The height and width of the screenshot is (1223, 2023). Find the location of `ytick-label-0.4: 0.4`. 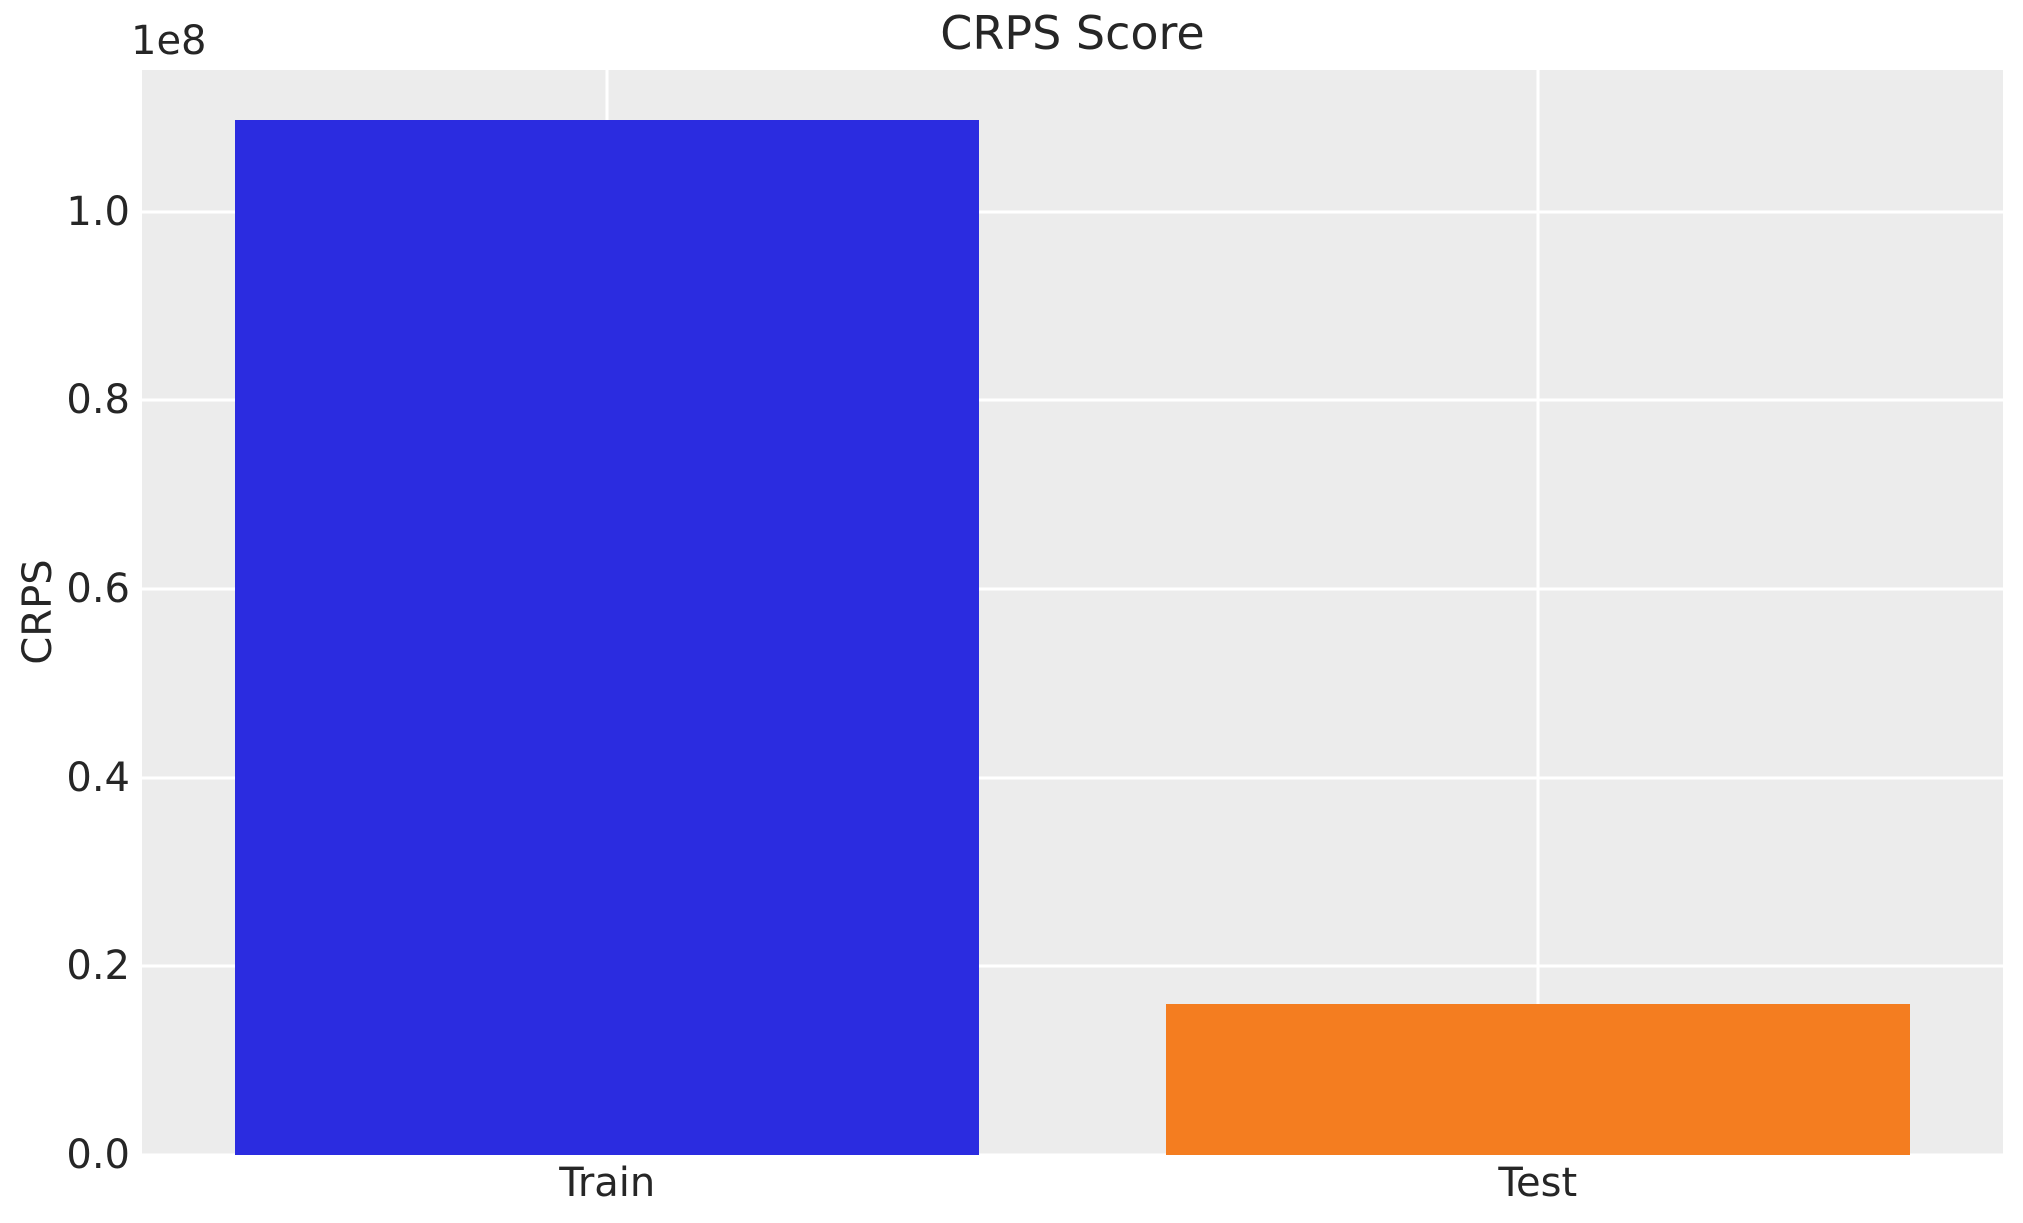

ytick-label-0.4: 0.4 is located at coordinates (98, 777).